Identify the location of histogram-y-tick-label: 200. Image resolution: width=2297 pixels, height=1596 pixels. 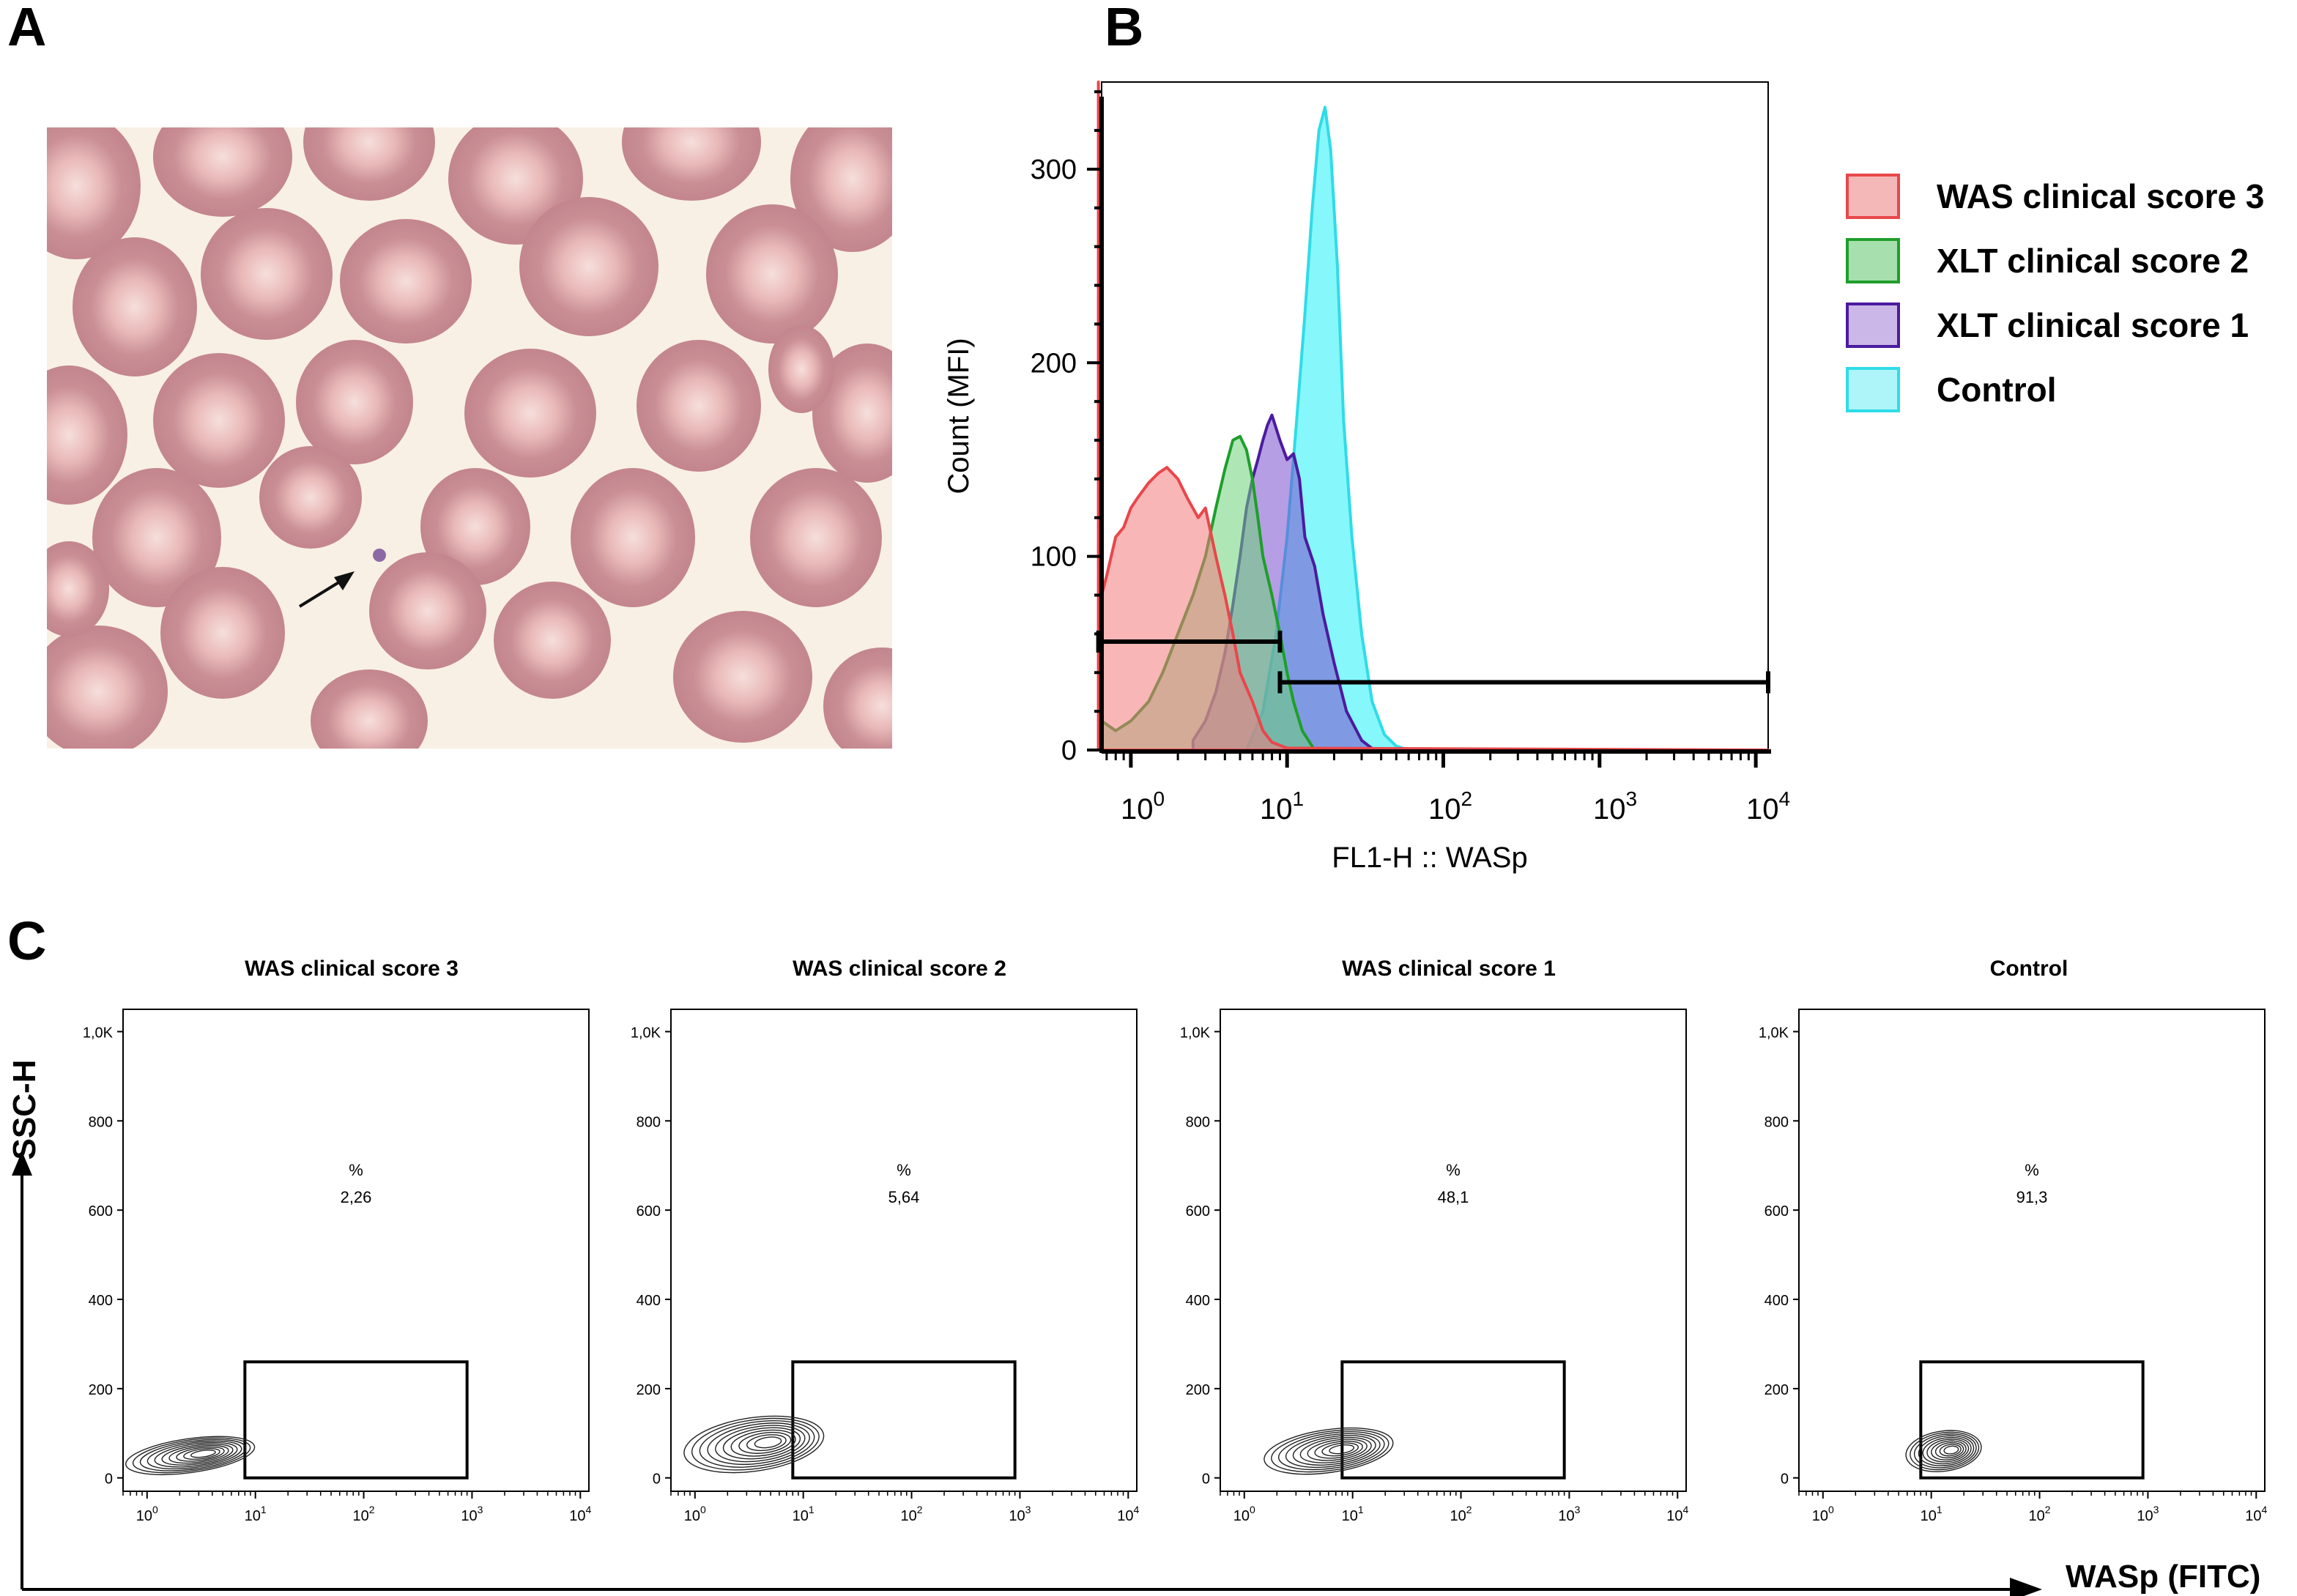
(1054, 364).